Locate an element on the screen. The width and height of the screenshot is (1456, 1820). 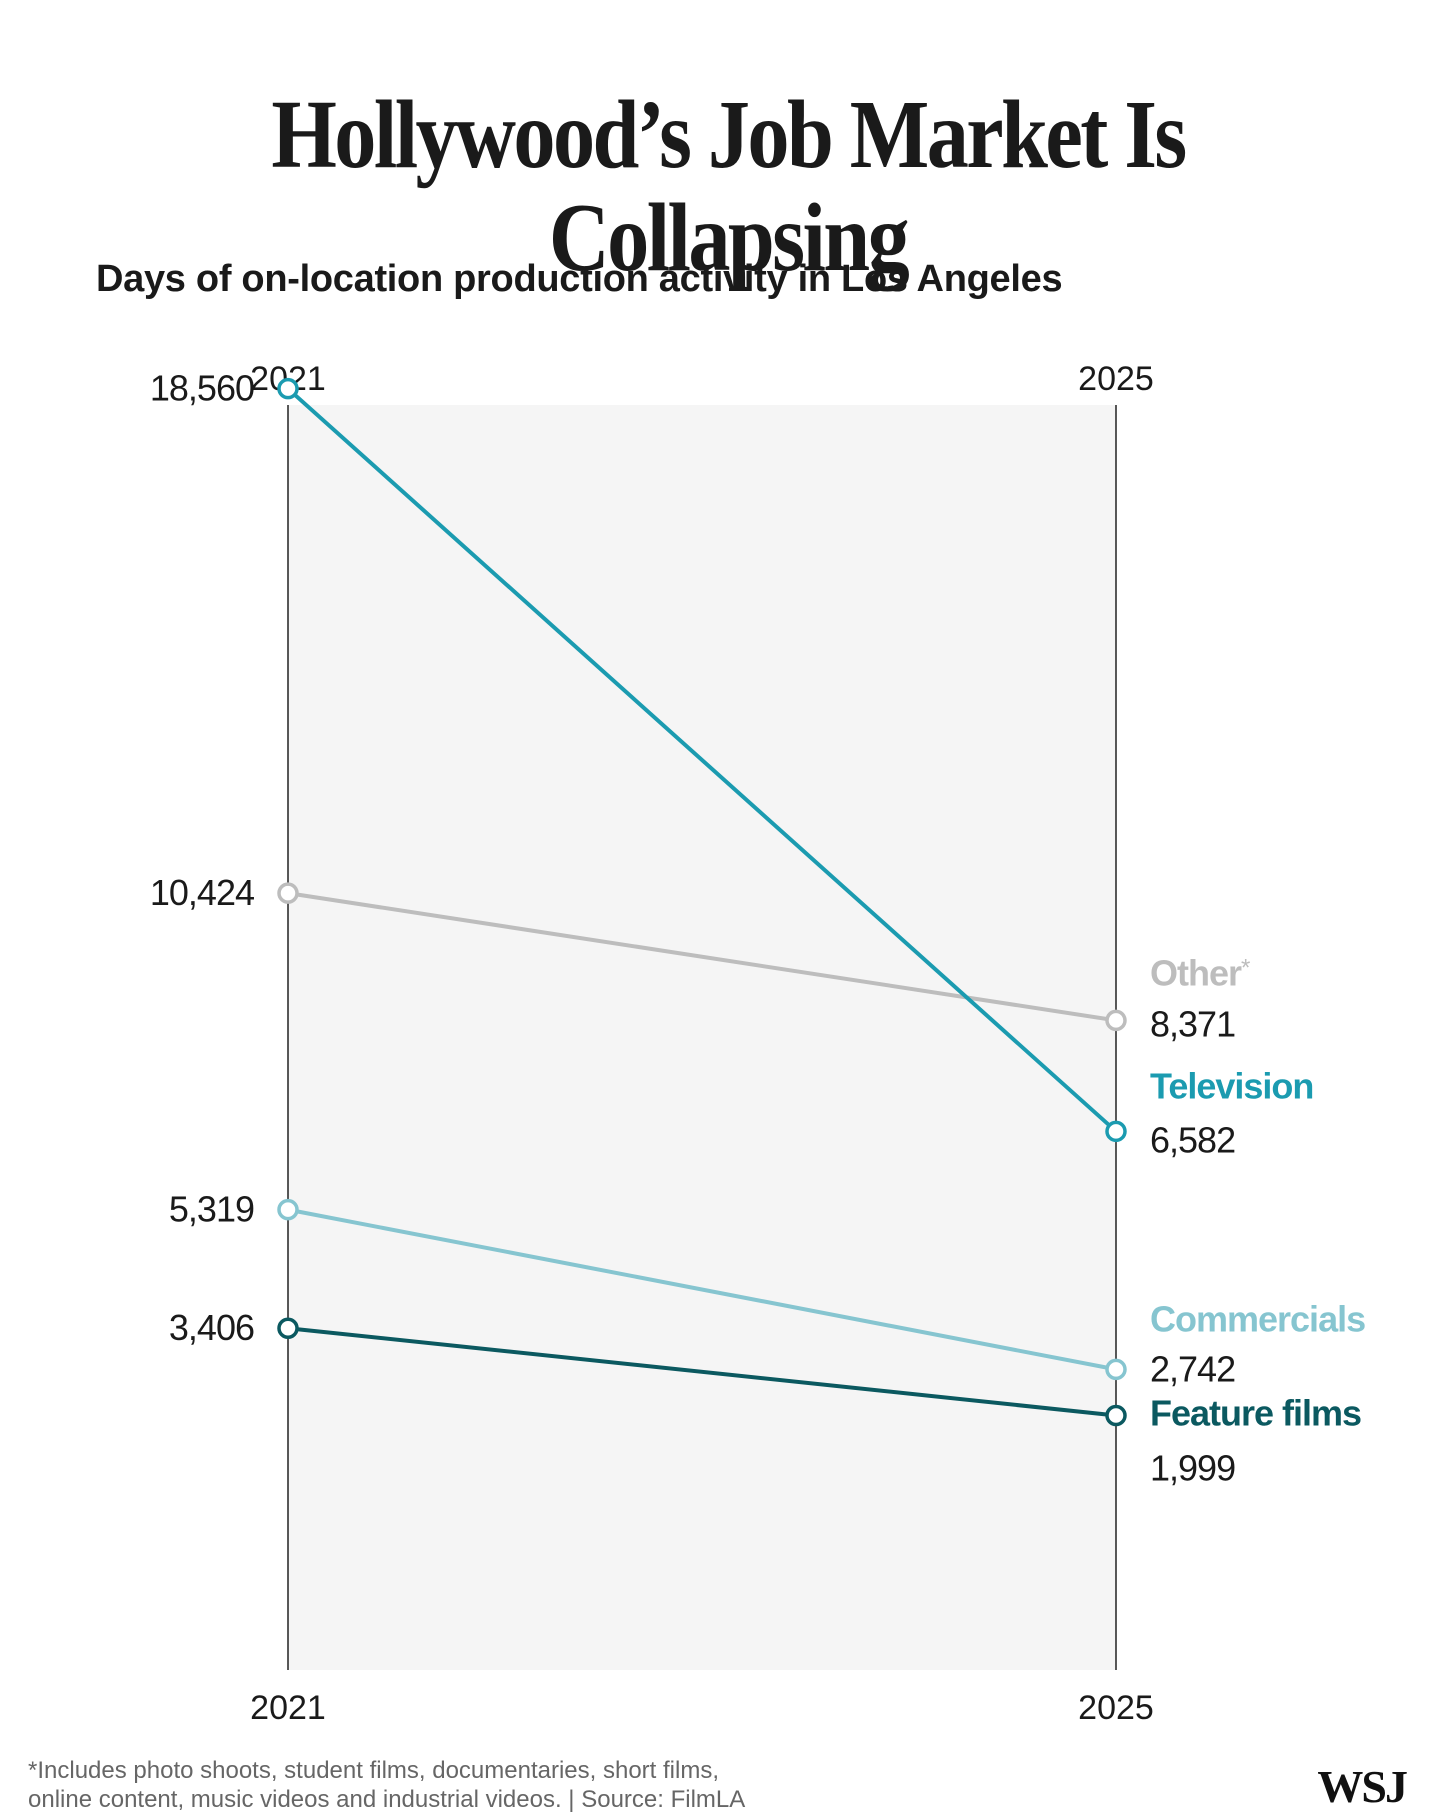
series-name-other: Other* is located at coordinates (1200, 972).